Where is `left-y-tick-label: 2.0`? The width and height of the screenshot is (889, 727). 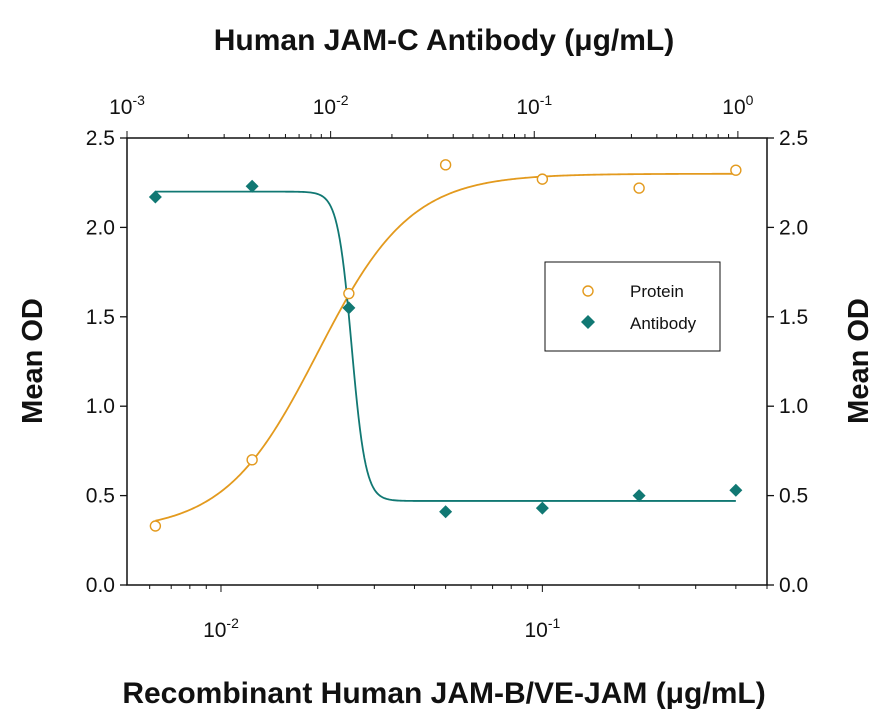
left-y-tick-label: 2.0 is located at coordinates (100, 227).